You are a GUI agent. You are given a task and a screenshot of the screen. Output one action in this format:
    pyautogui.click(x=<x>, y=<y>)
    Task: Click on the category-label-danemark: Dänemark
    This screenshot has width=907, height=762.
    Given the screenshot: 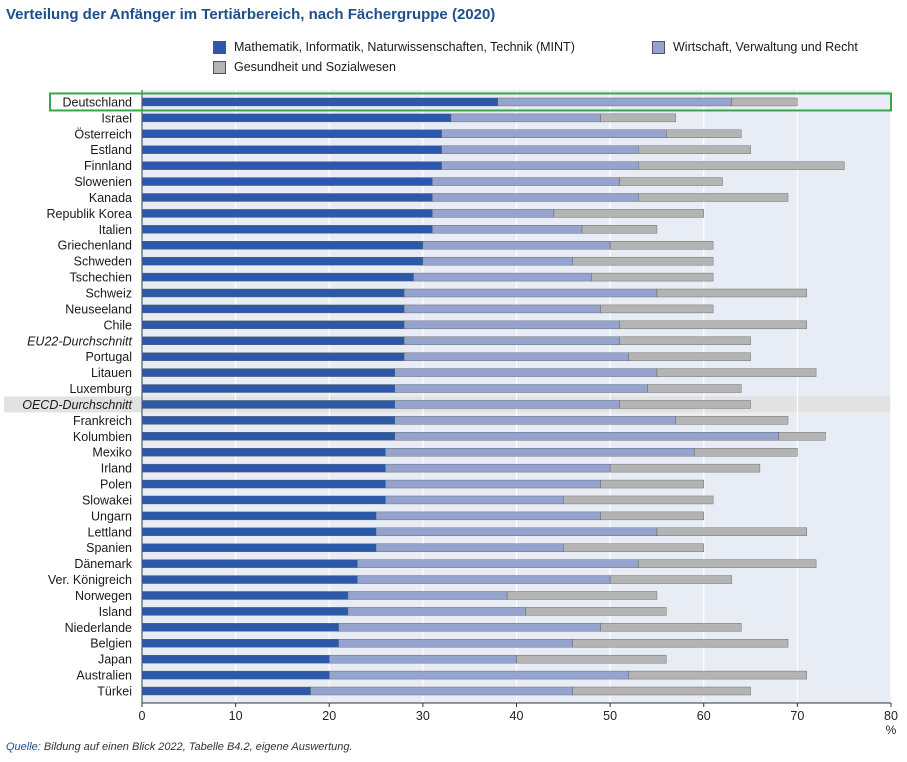 What is the action you would take?
    pyautogui.click(x=103, y=564)
    